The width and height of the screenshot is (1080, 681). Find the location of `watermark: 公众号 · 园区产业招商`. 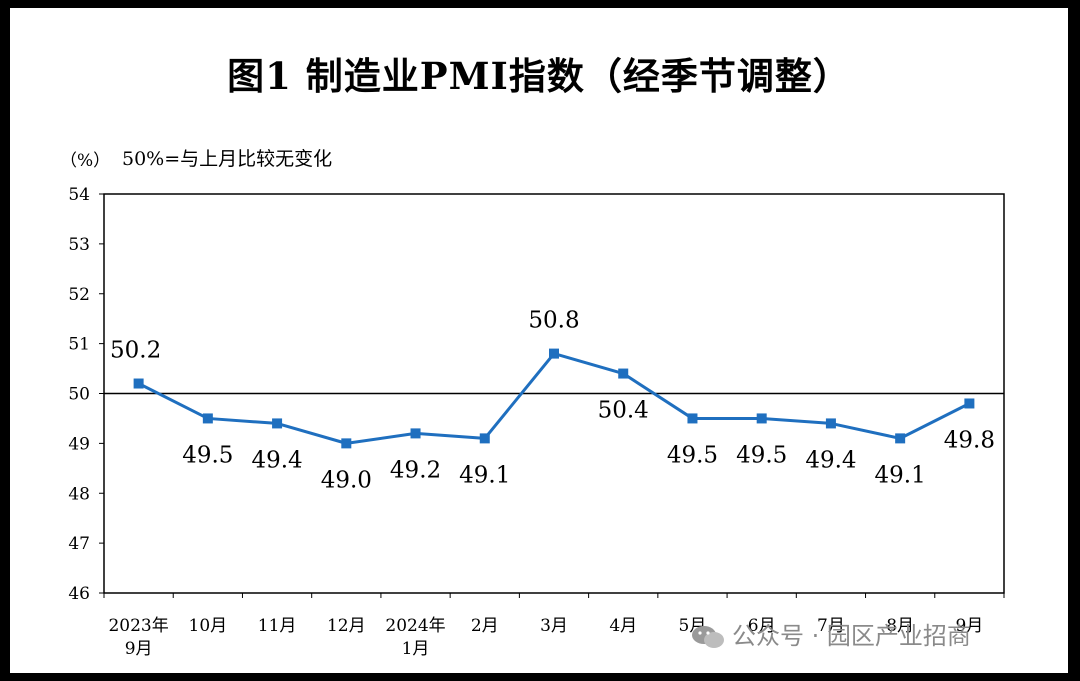

watermark: 公众号 · 园区产业招商 is located at coordinates (830, 633).